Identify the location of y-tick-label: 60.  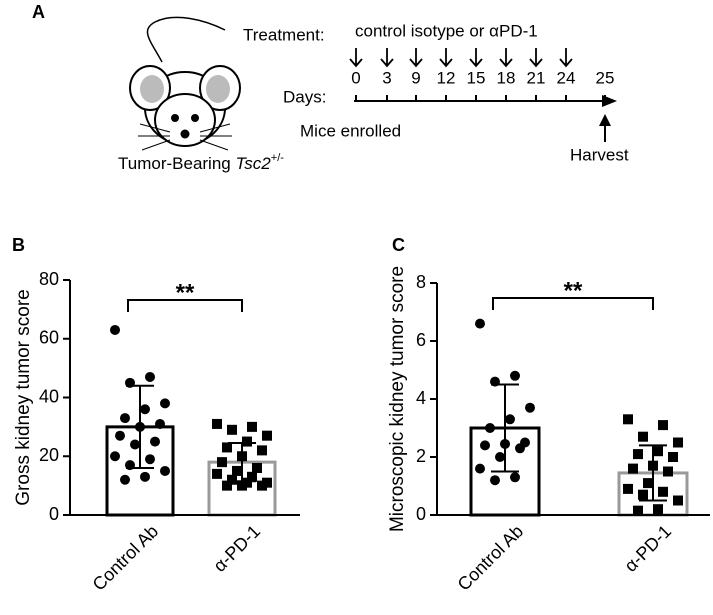
(49, 338).